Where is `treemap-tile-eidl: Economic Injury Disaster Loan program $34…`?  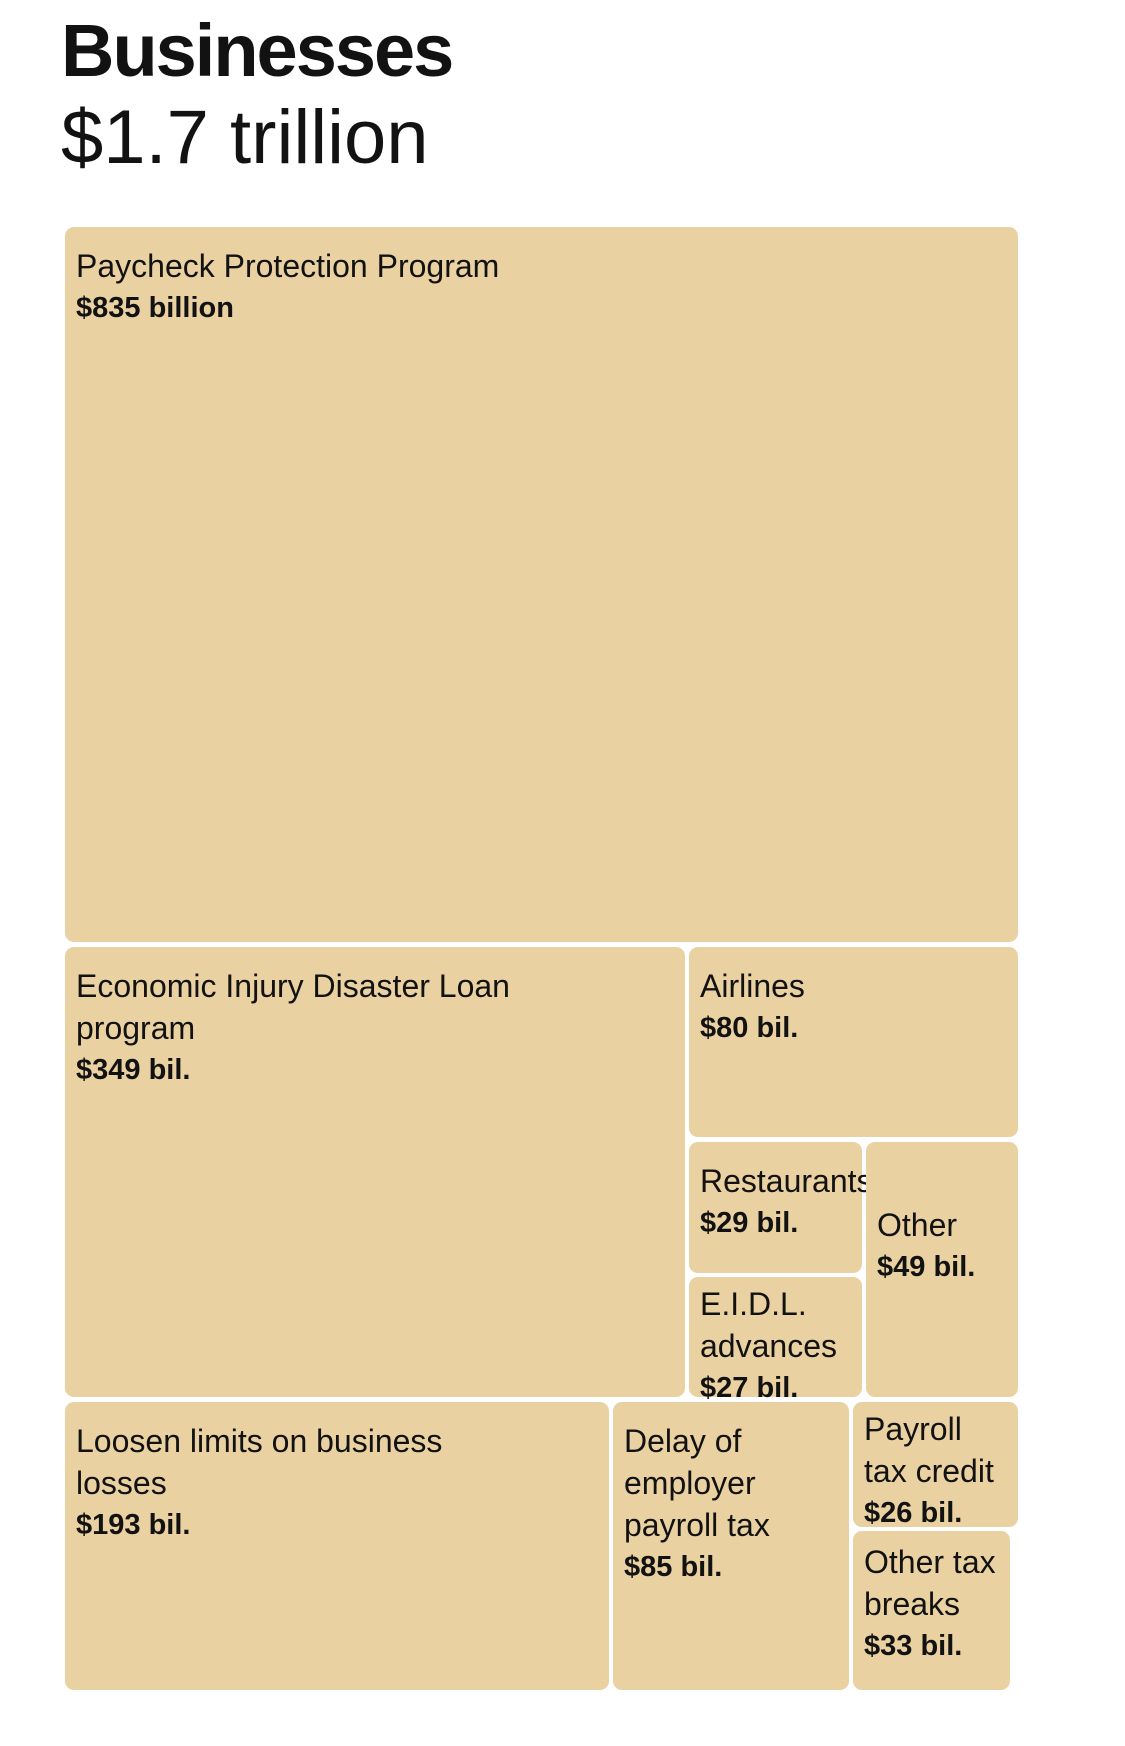
treemap-tile-eidl: Economic Injury Disaster Loan program $34… is located at coordinates (375, 1172).